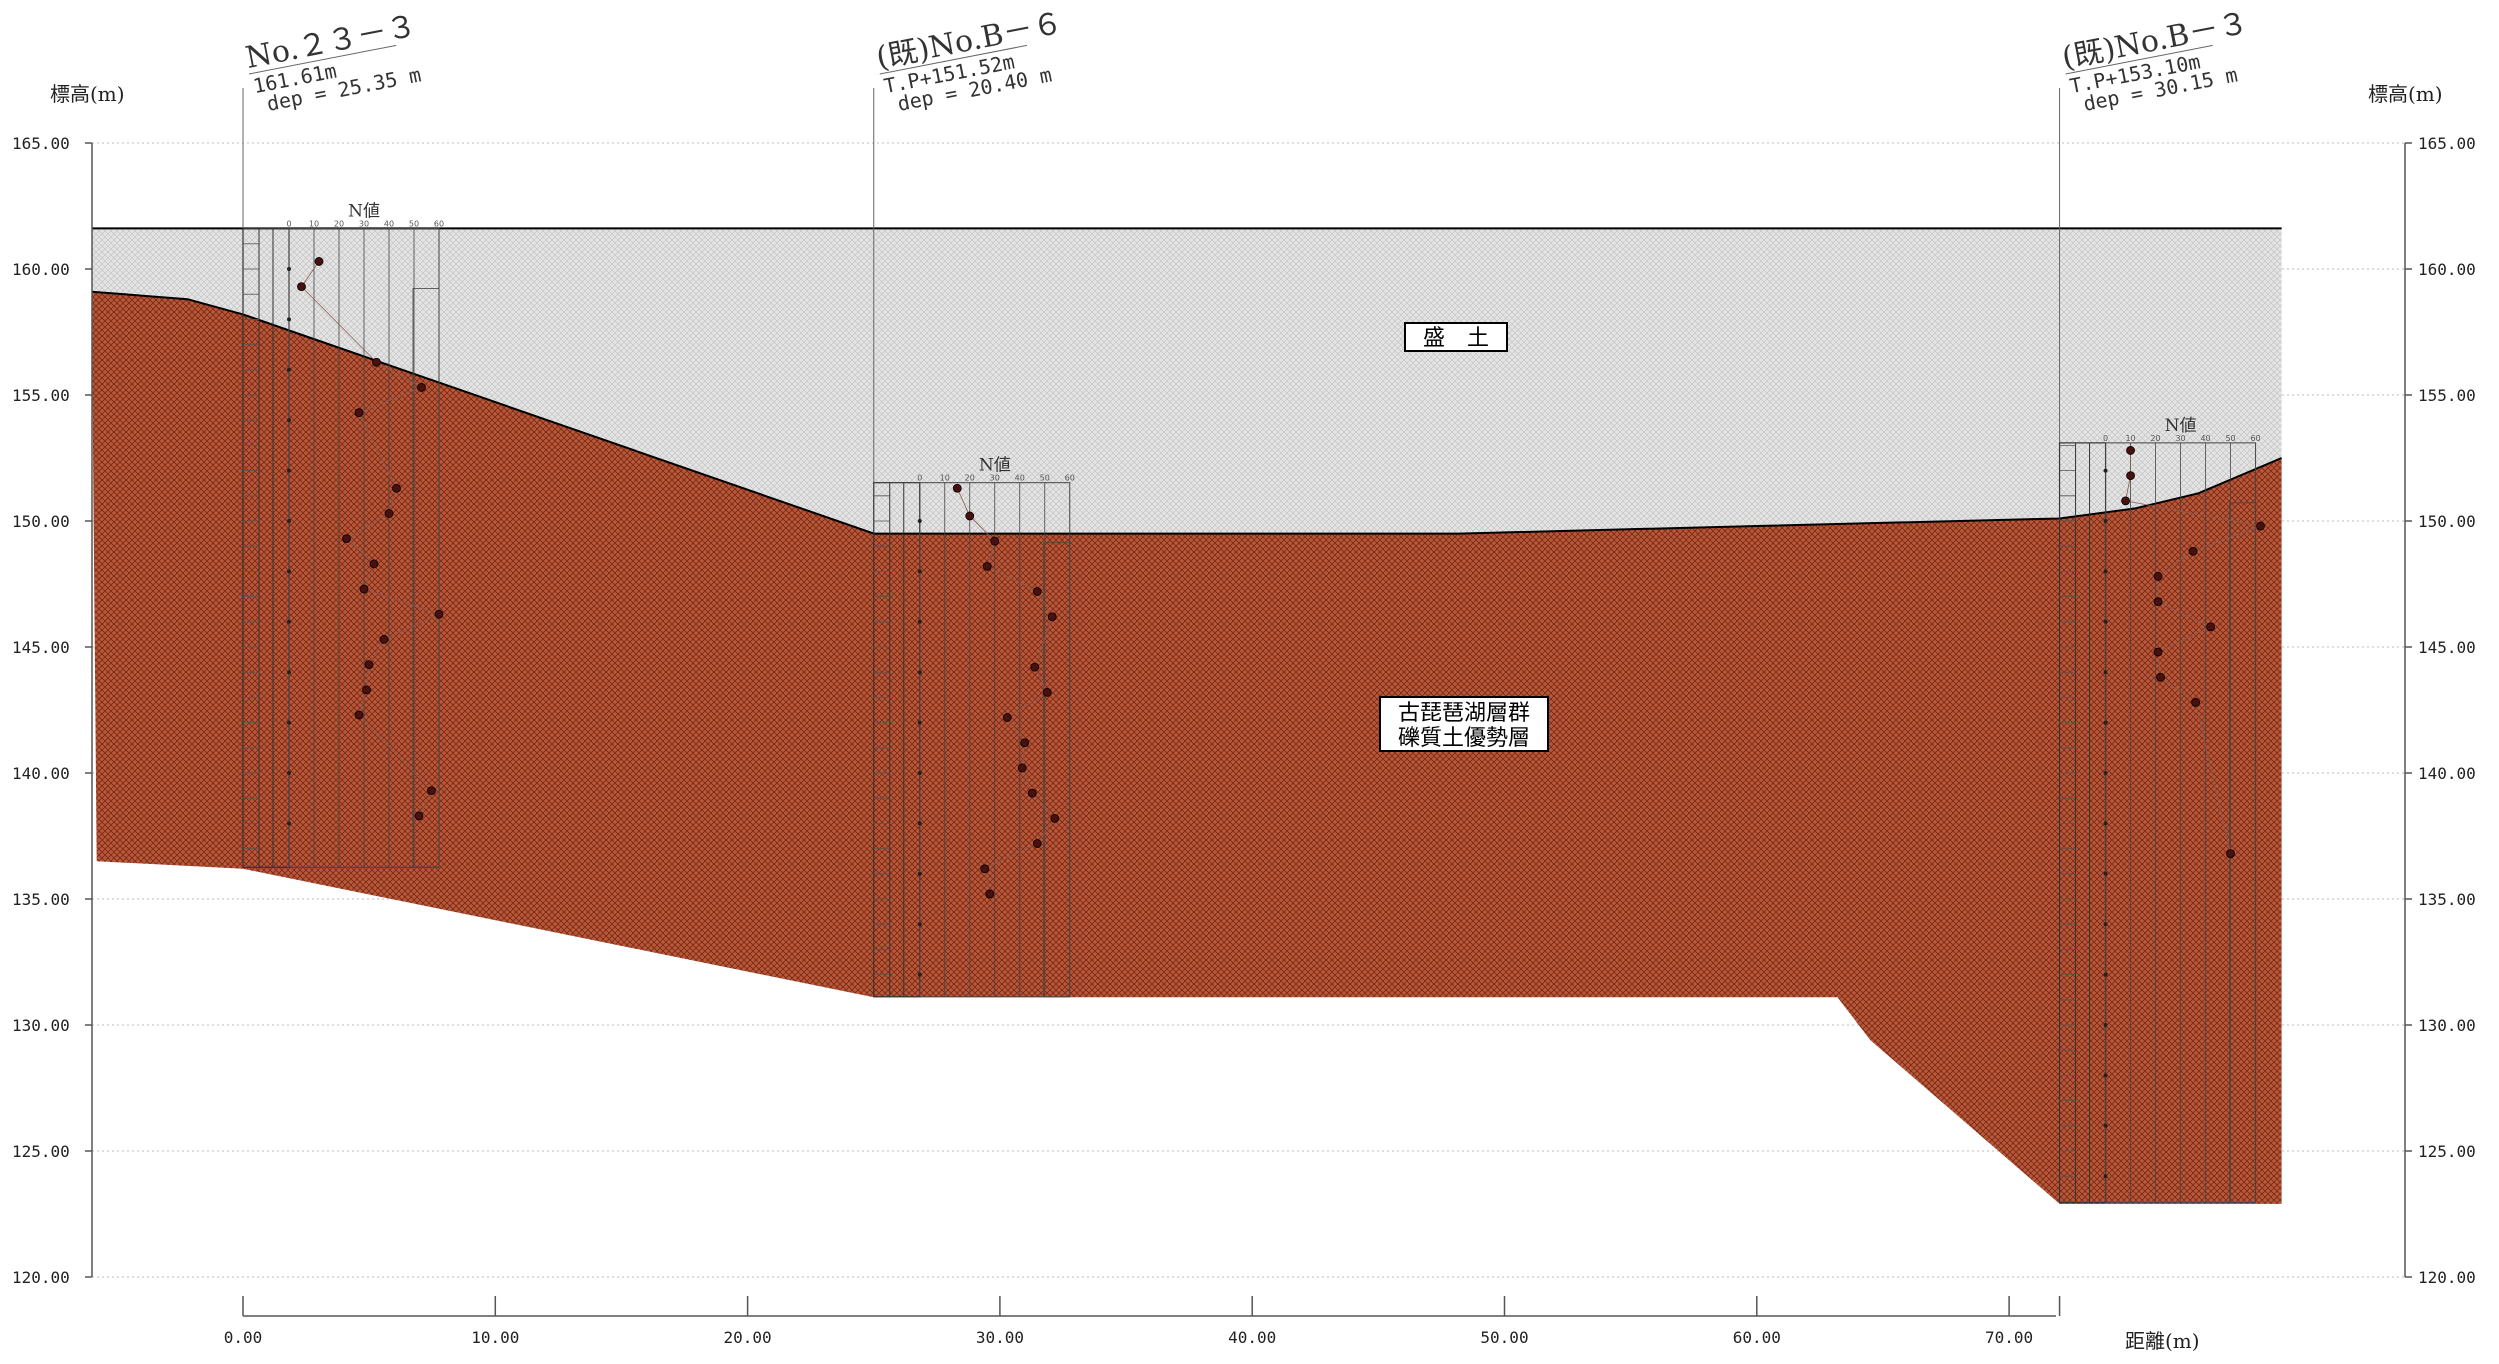  I want to click on elevation-tick-label: 140.00, so click(41, 773).